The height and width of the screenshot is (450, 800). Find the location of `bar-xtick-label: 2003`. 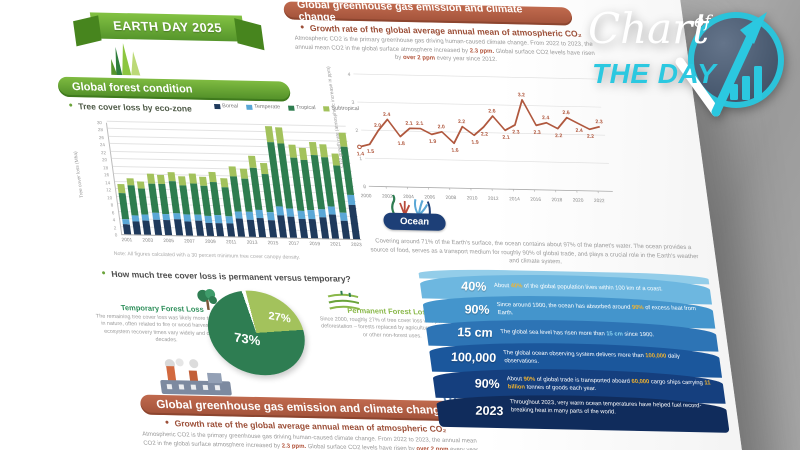

bar-xtick-label: 2003 is located at coordinates (148, 241).